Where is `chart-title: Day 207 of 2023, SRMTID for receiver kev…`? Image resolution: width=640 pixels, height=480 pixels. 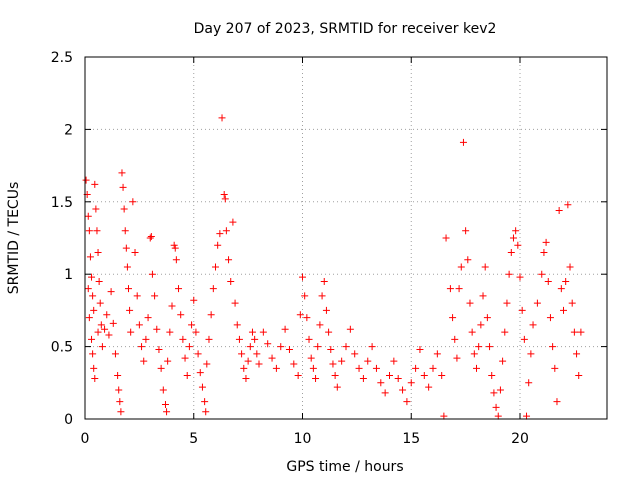 chart-title: Day 207 of 2023, SRMTID for receiver kev… is located at coordinates (345, 29).